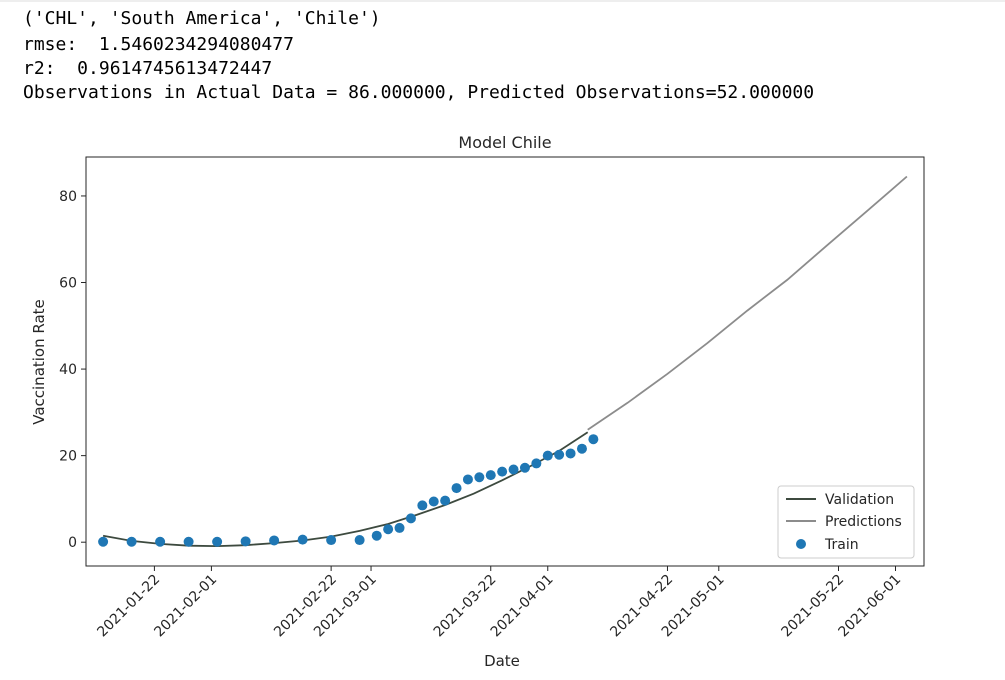 This screenshot has width=1005, height=680. What do you see at coordinates (502, 1) in the screenshot?
I see `notebook-top-border` at bounding box center [502, 1].